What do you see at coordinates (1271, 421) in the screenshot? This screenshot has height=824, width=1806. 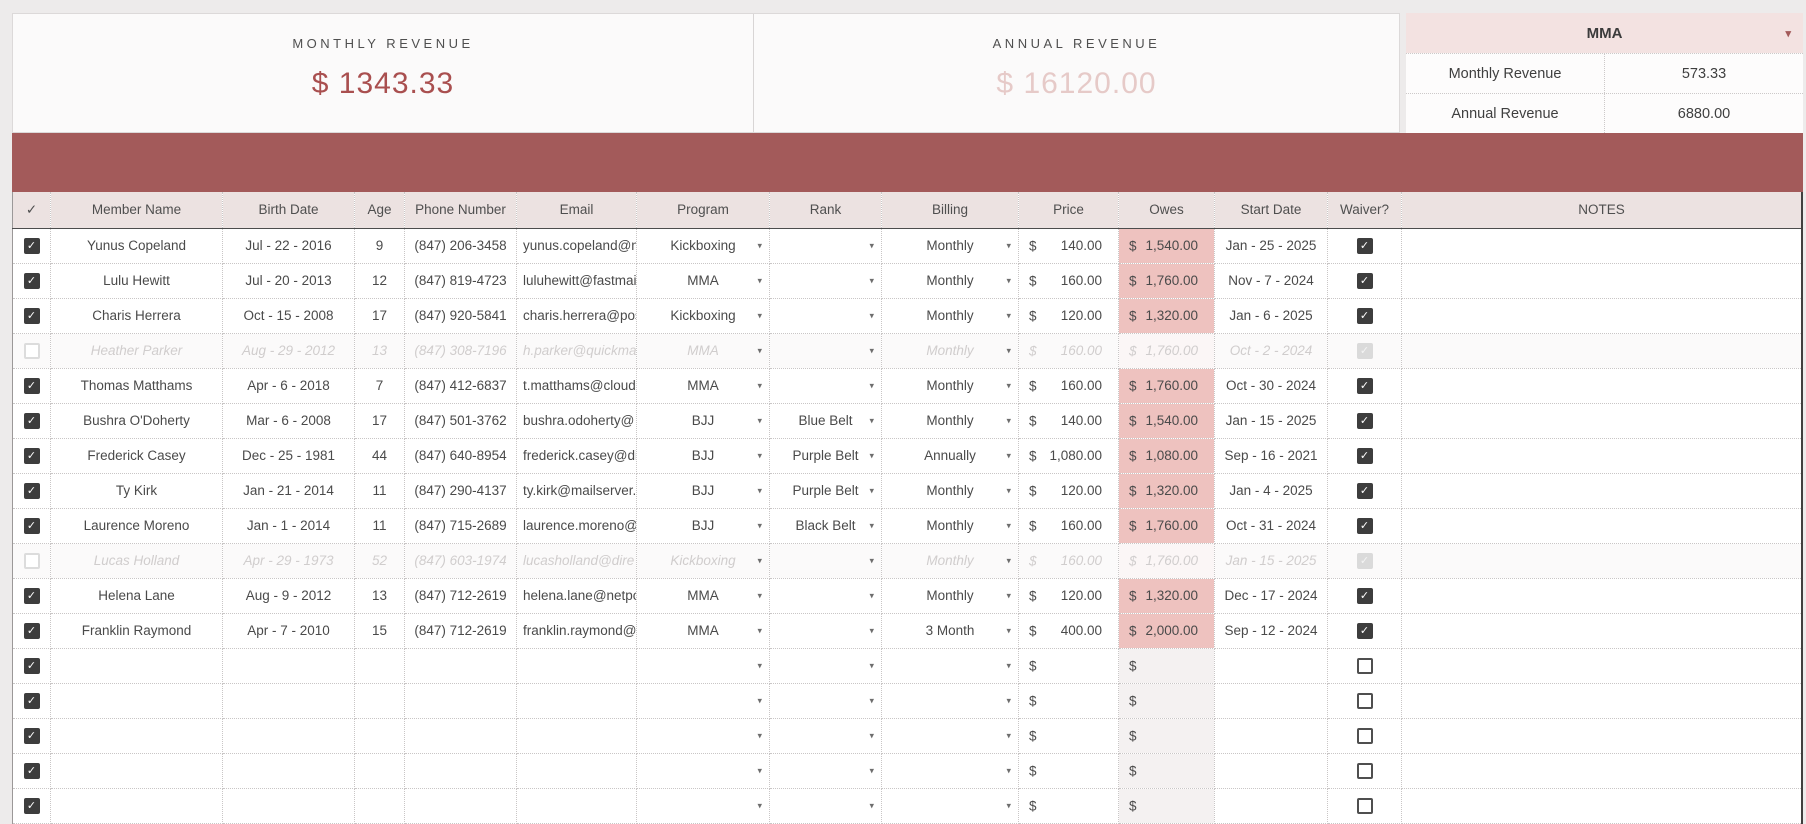 I see `start-date-cell: Jan - 15 - 2025` at bounding box center [1271, 421].